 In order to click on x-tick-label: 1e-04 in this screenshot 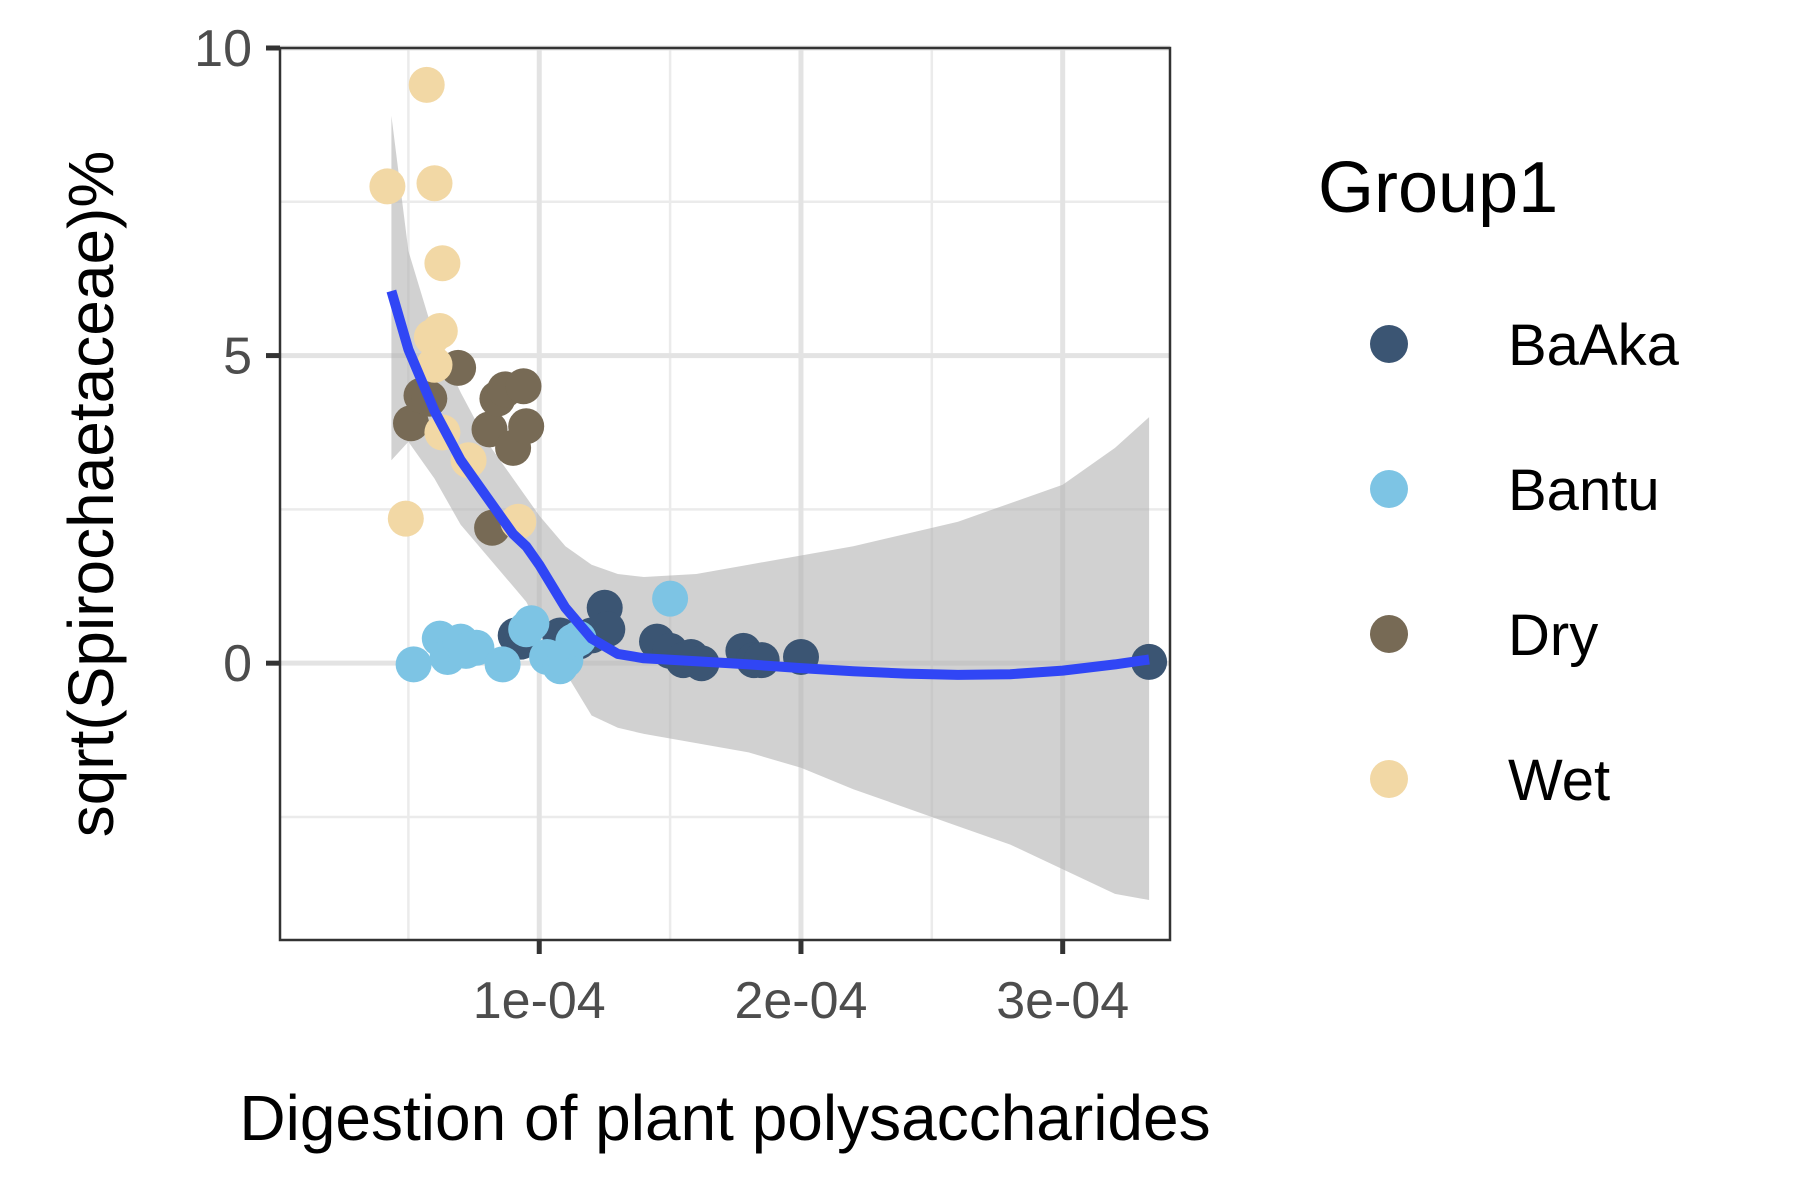, I will do `click(539, 1001)`.